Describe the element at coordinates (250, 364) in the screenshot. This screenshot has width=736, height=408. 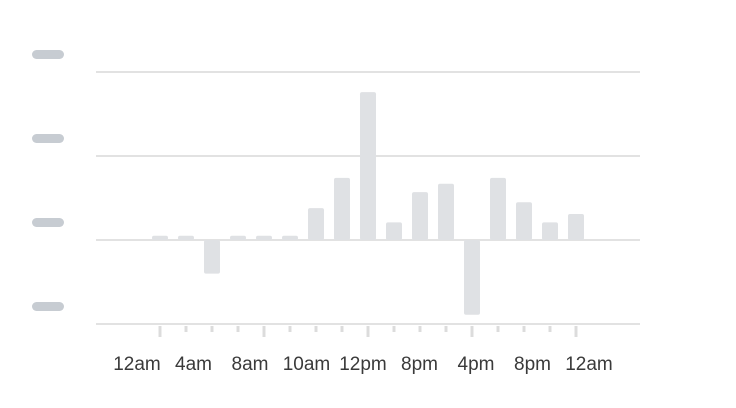
I see `x-tick-label: 8am` at that location.